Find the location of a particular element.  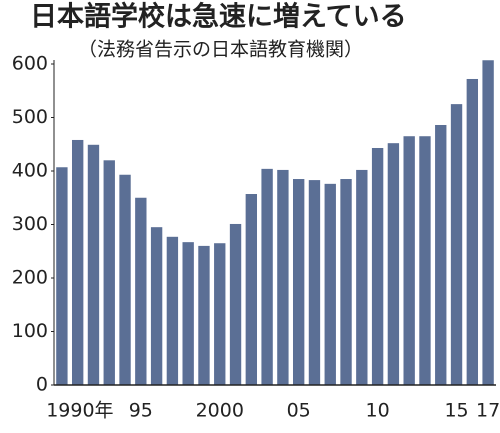

y-tick-label: 300 is located at coordinates (30, 224).